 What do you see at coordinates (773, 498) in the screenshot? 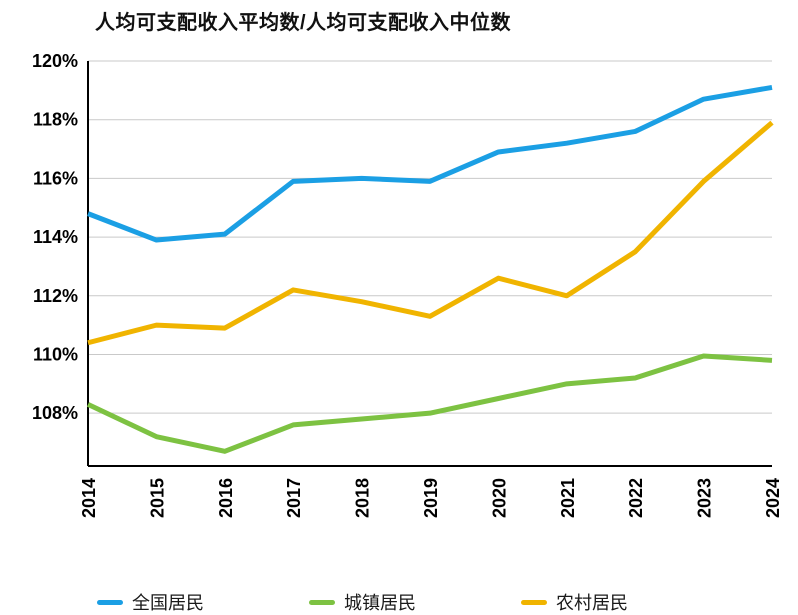
I see `x-axis-tick-label: 2024` at bounding box center [773, 498].